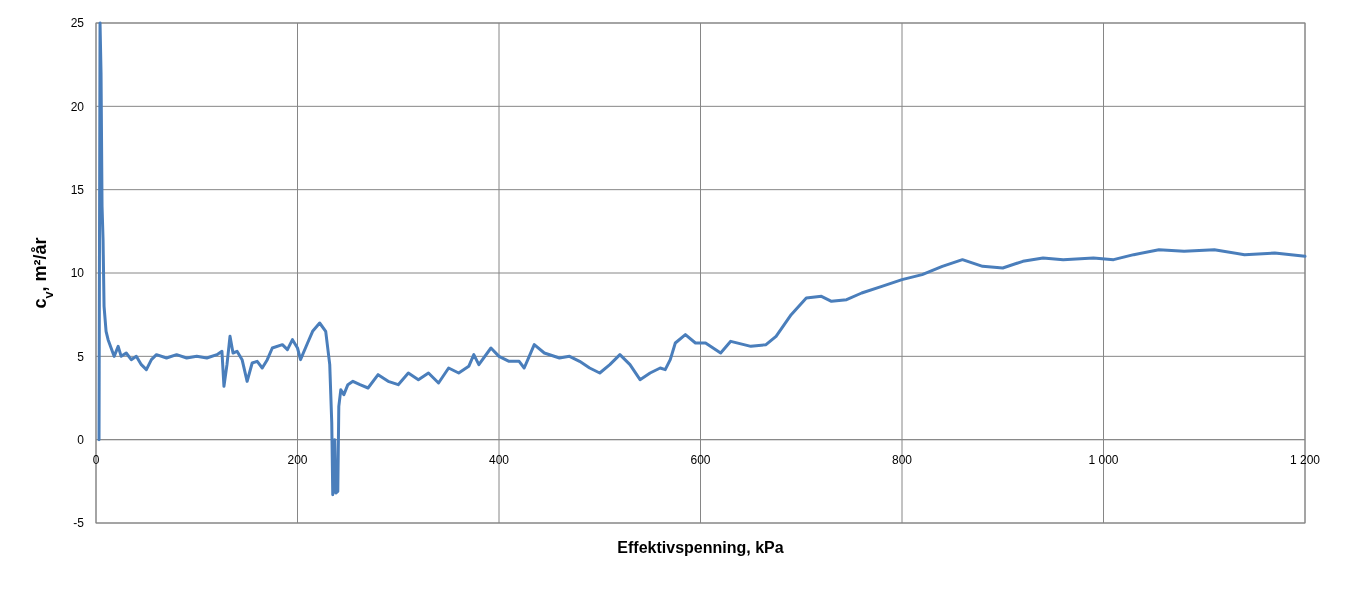 Image resolution: width=1360 pixels, height=601 pixels. I want to click on y-tick-label: 0, so click(81, 439).